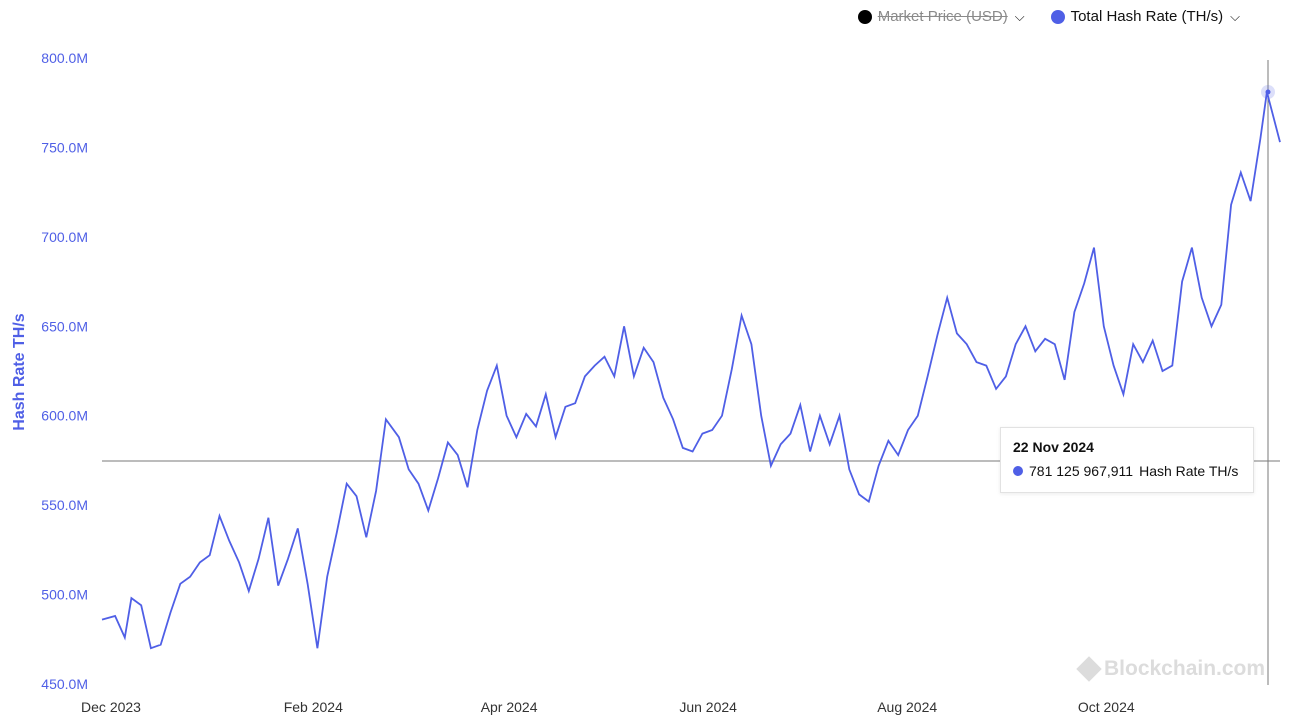 This screenshot has width=1294, height=720. Describe the element at coordinates (1018, 471) in the screenshot. I see `tooltip-series-dot` at that location.